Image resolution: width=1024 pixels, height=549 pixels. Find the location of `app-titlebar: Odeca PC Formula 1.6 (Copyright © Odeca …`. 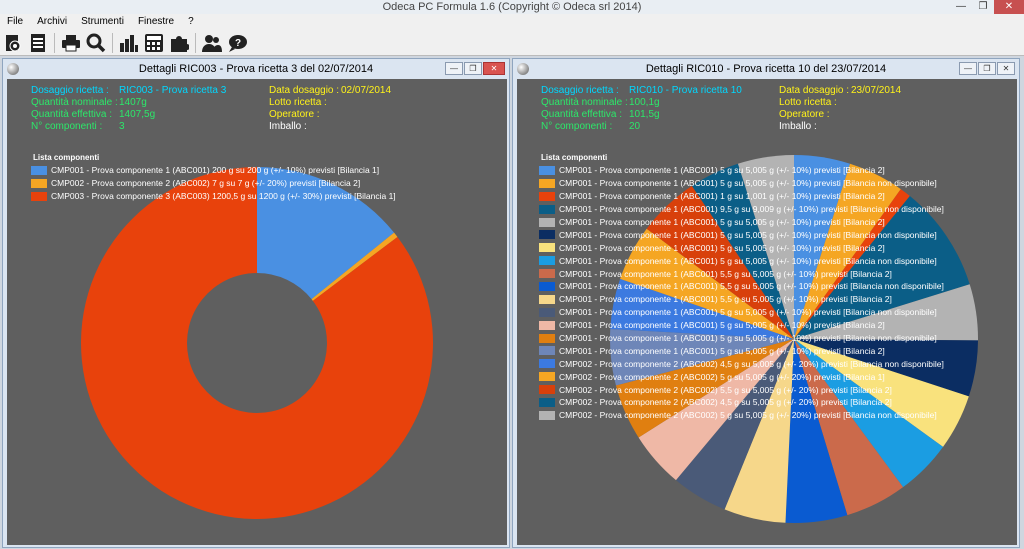

app-titlebar: Odeca PC Formula 1.6 (Copyright © Odeca … is located at coordinates (512, 7).